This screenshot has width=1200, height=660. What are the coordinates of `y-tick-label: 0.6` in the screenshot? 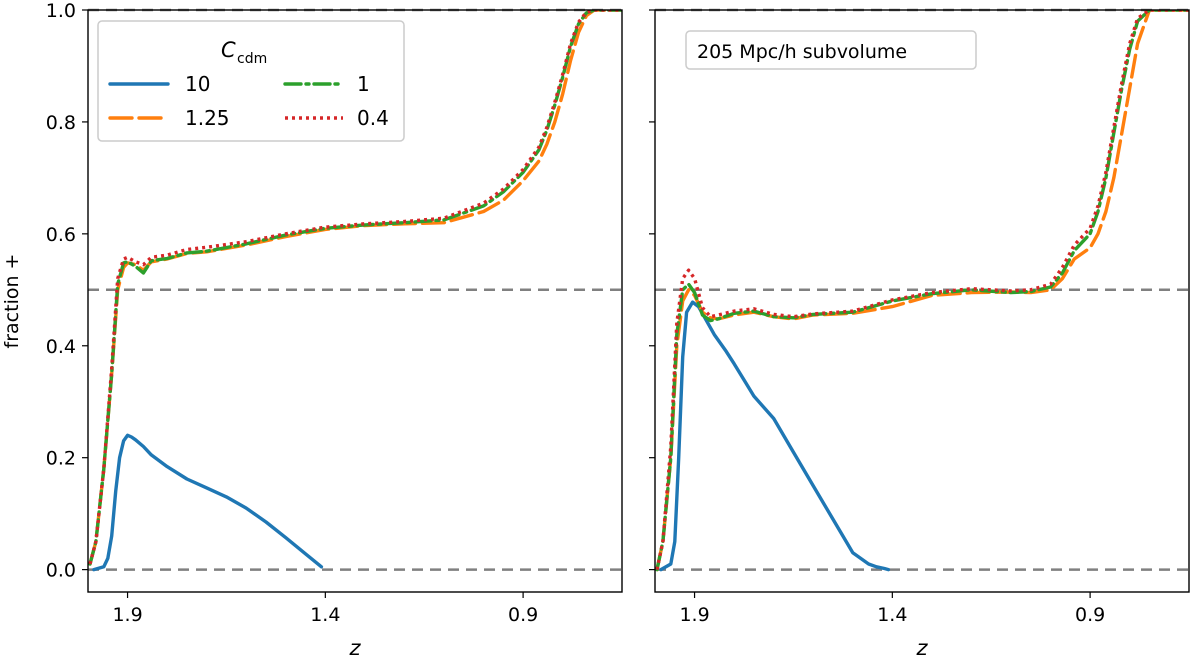 It's located at (61, 235).